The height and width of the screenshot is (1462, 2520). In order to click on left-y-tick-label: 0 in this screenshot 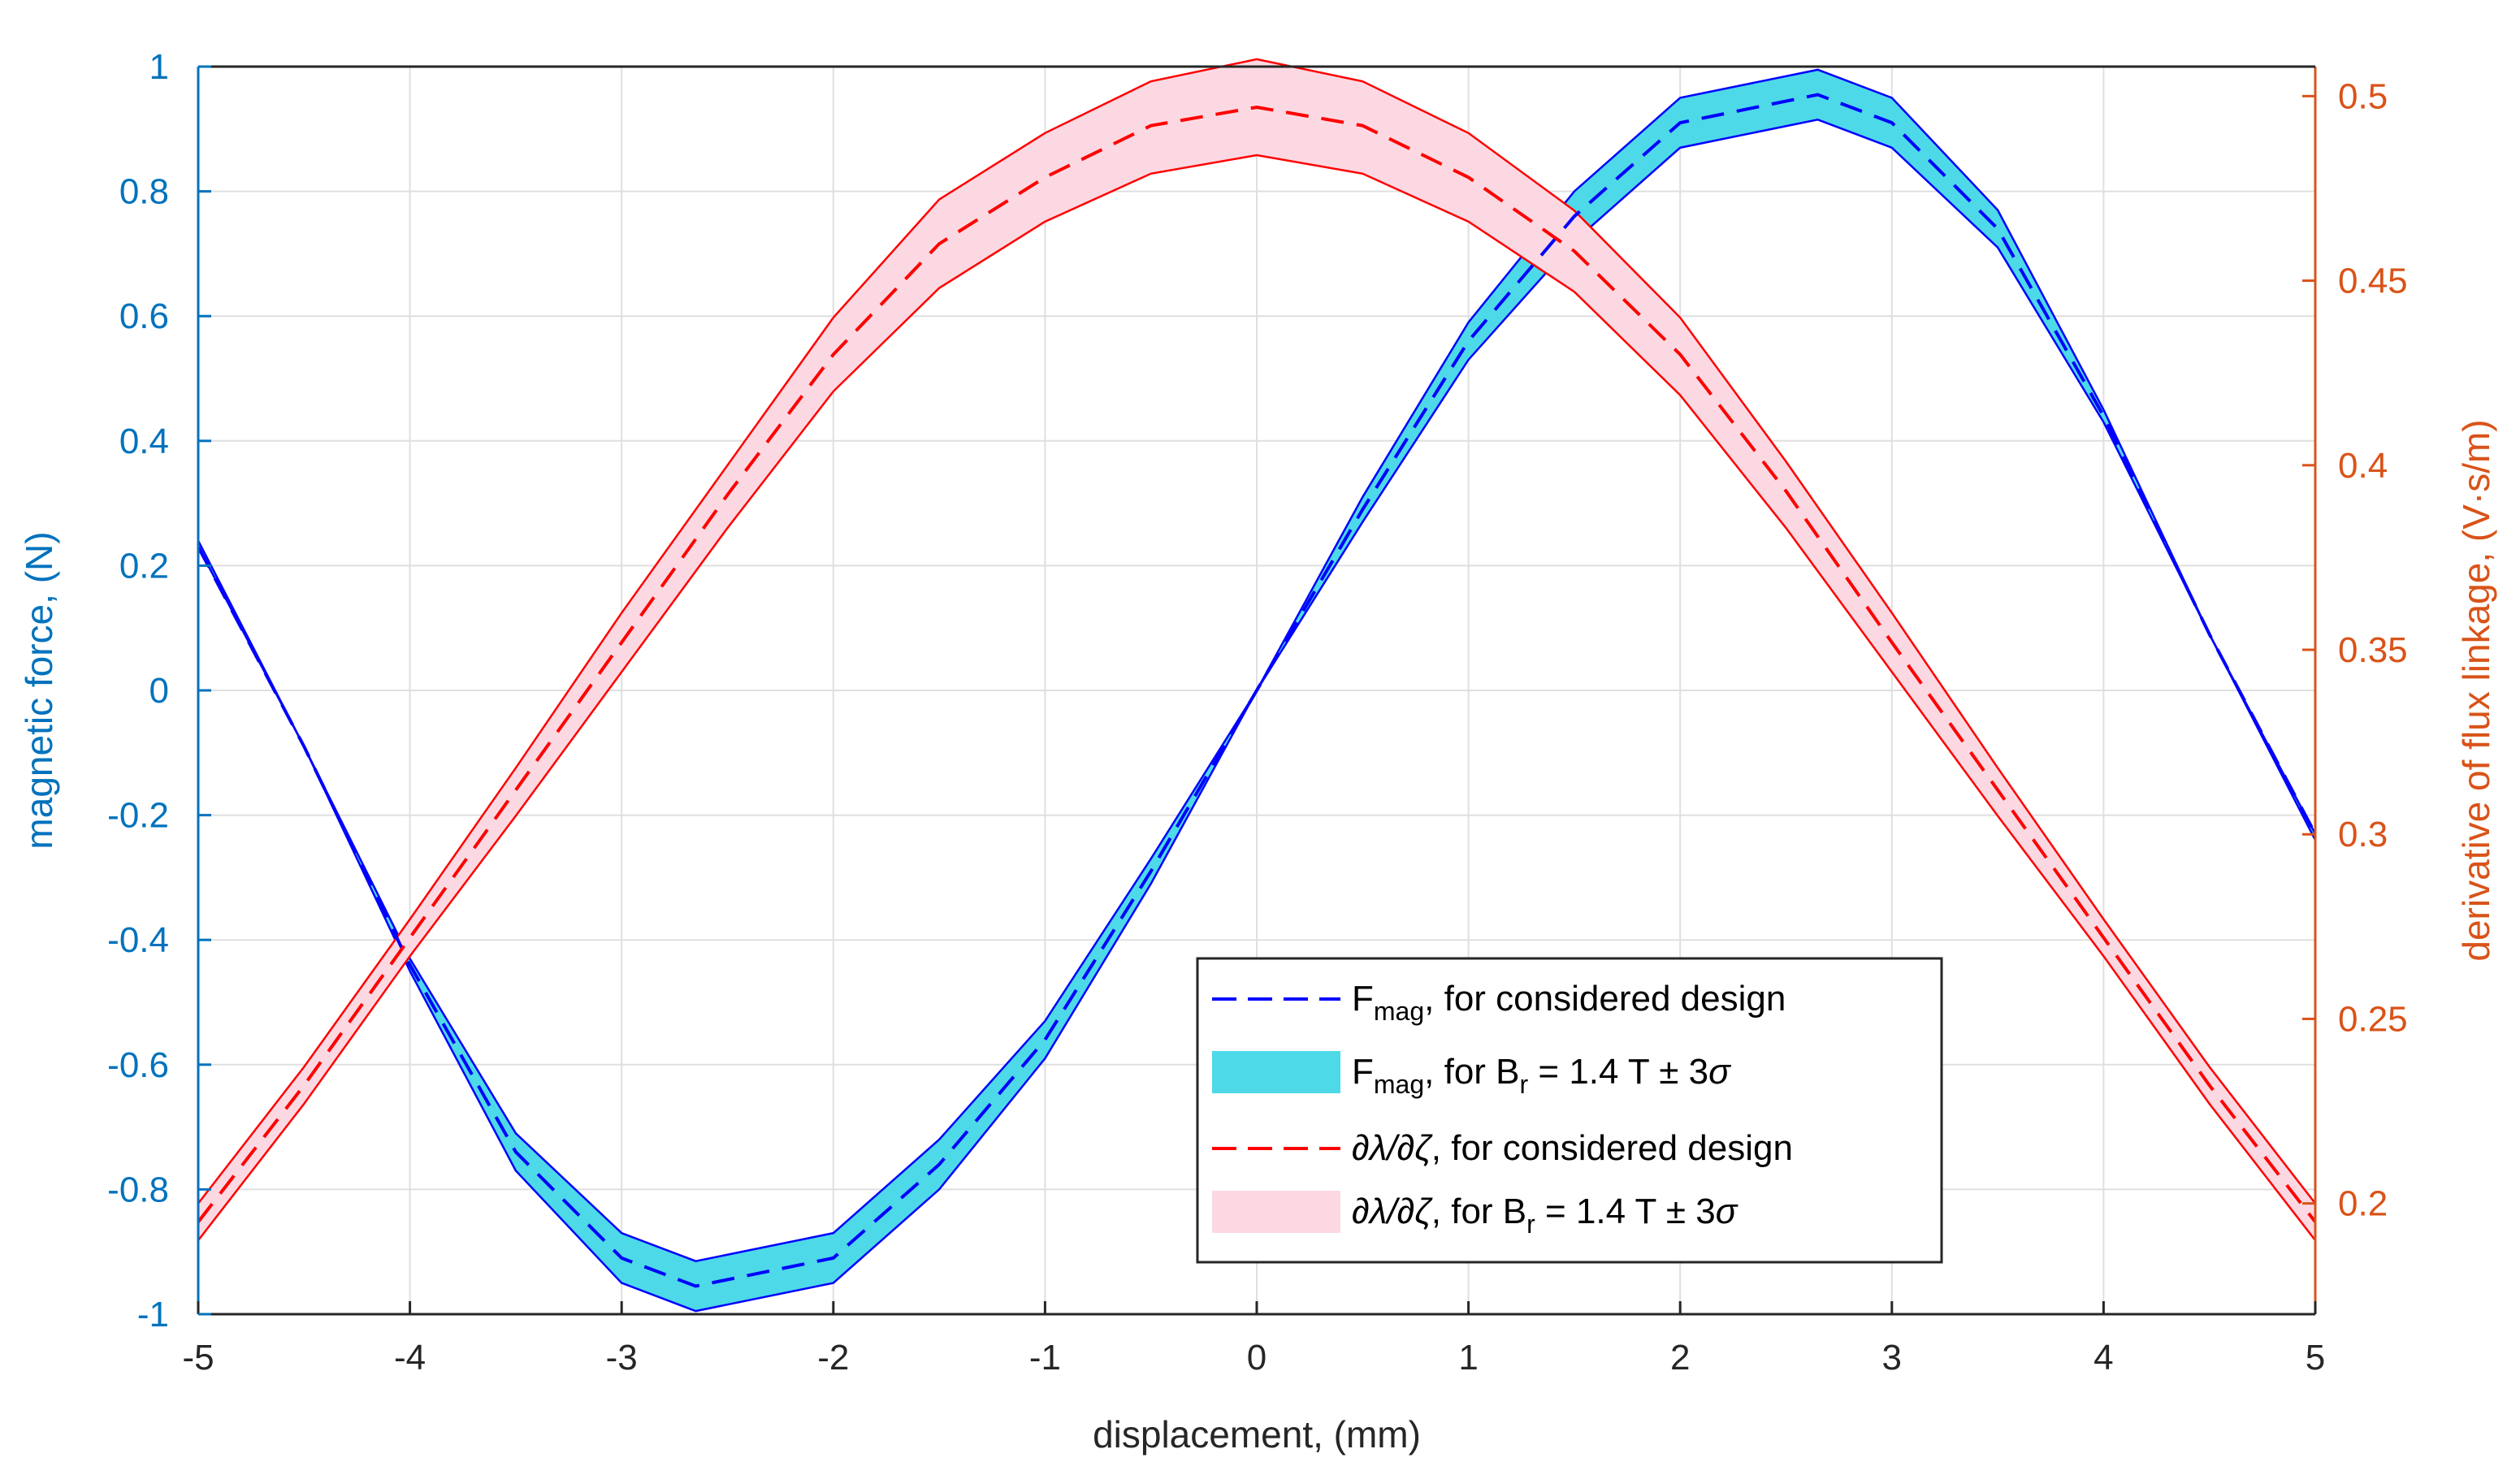, I will do `click(159, 691)`.